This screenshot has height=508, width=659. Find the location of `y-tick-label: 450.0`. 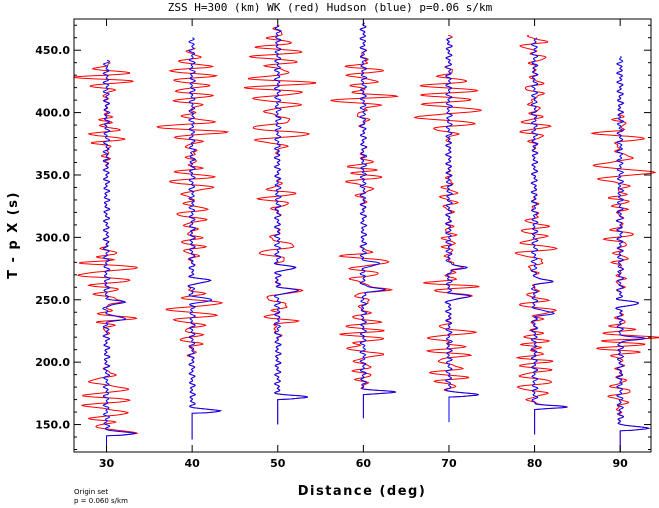

y-tick-label: 450.0 is located at coordinates (52, 50).